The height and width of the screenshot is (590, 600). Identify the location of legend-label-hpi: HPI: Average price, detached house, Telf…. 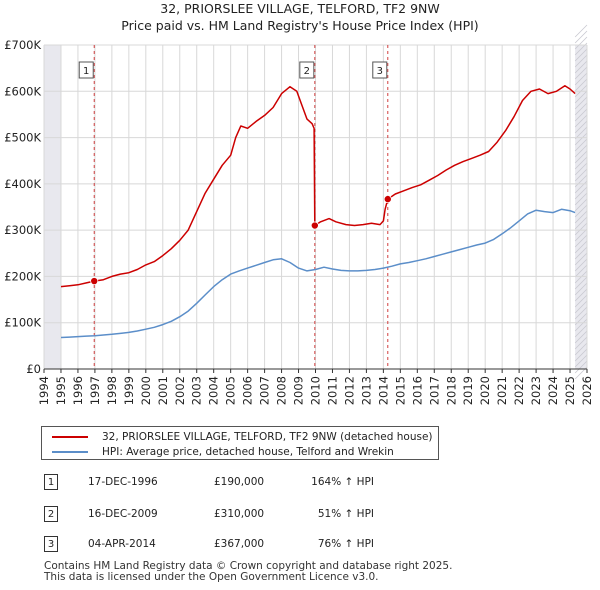
(248, 452).